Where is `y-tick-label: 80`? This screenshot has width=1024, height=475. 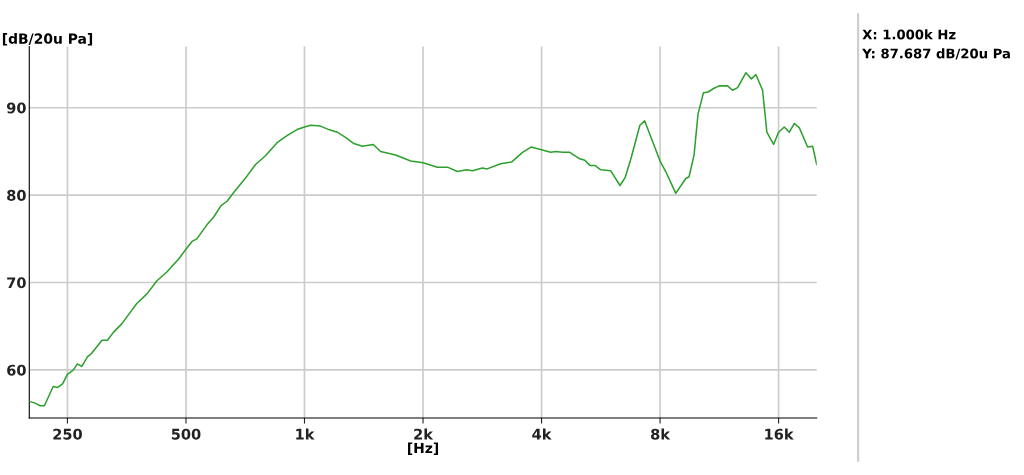
y-tick-label: 80 is located at coordinates (16, 195).